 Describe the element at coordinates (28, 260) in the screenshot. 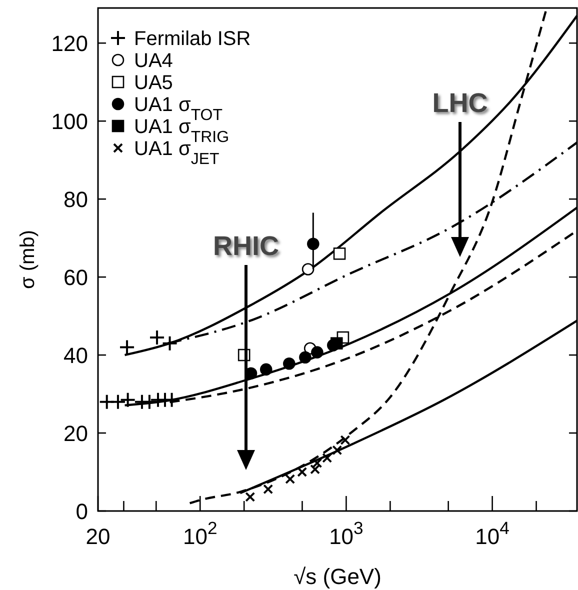

I see `y-axis-title: σ (mb)` at that location.